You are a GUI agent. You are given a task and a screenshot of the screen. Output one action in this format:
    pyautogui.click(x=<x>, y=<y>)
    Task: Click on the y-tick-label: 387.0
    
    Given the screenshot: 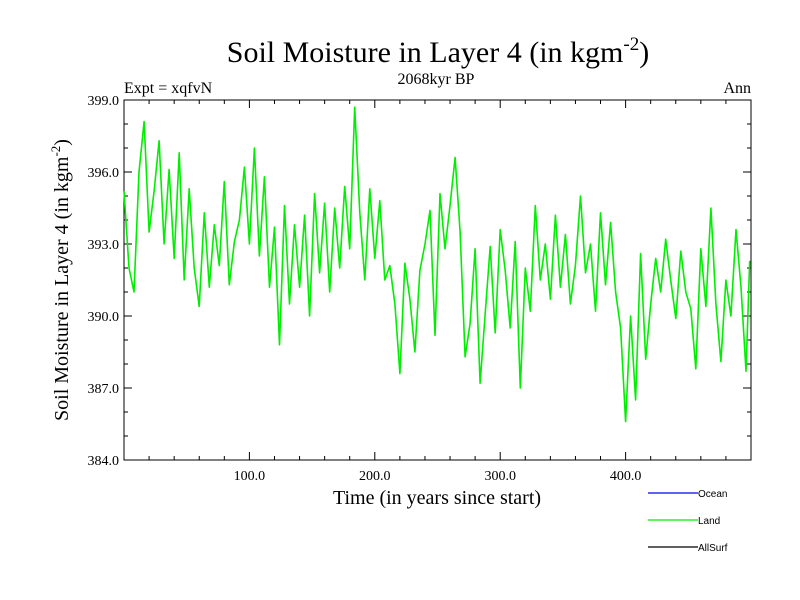 What is the action you would take?
    pyautogui.click(x=104, y=389)
    